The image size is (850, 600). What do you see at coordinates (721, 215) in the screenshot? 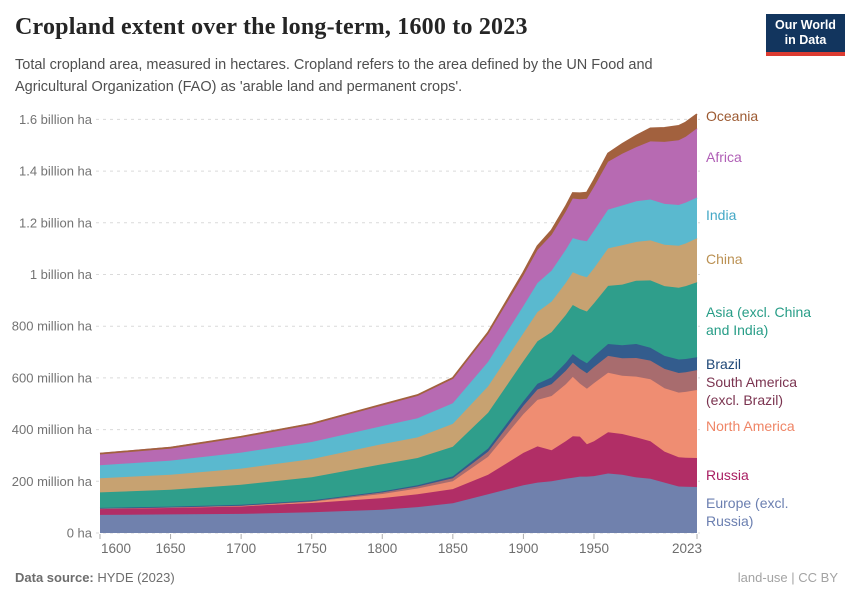
I see `legend-label-india: India` at bounding box center [721, 215].